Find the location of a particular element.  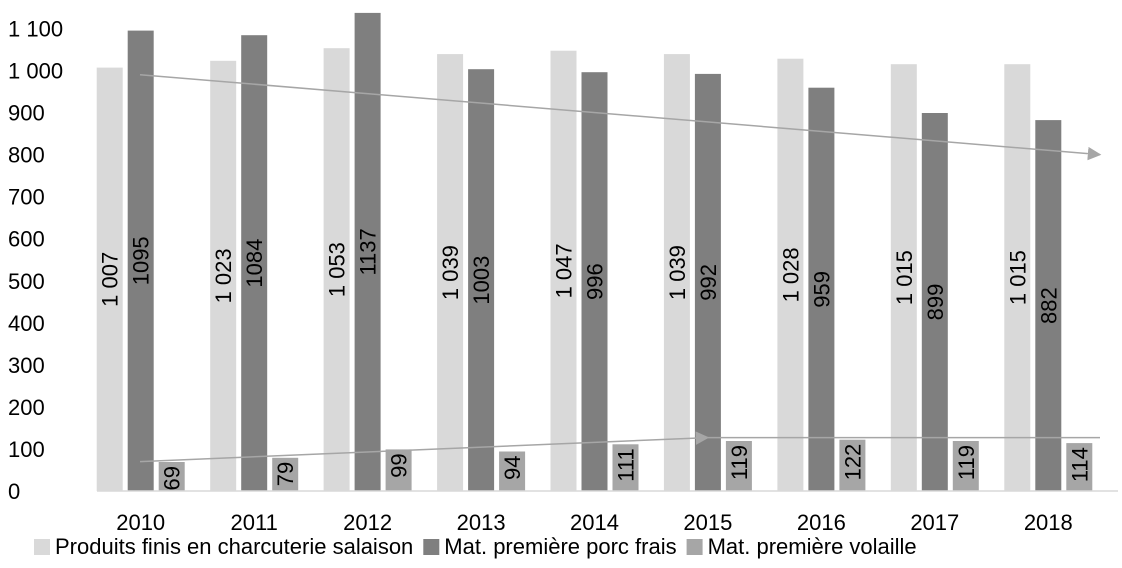

bar-1-2017 is located at coordinates (934, 302).